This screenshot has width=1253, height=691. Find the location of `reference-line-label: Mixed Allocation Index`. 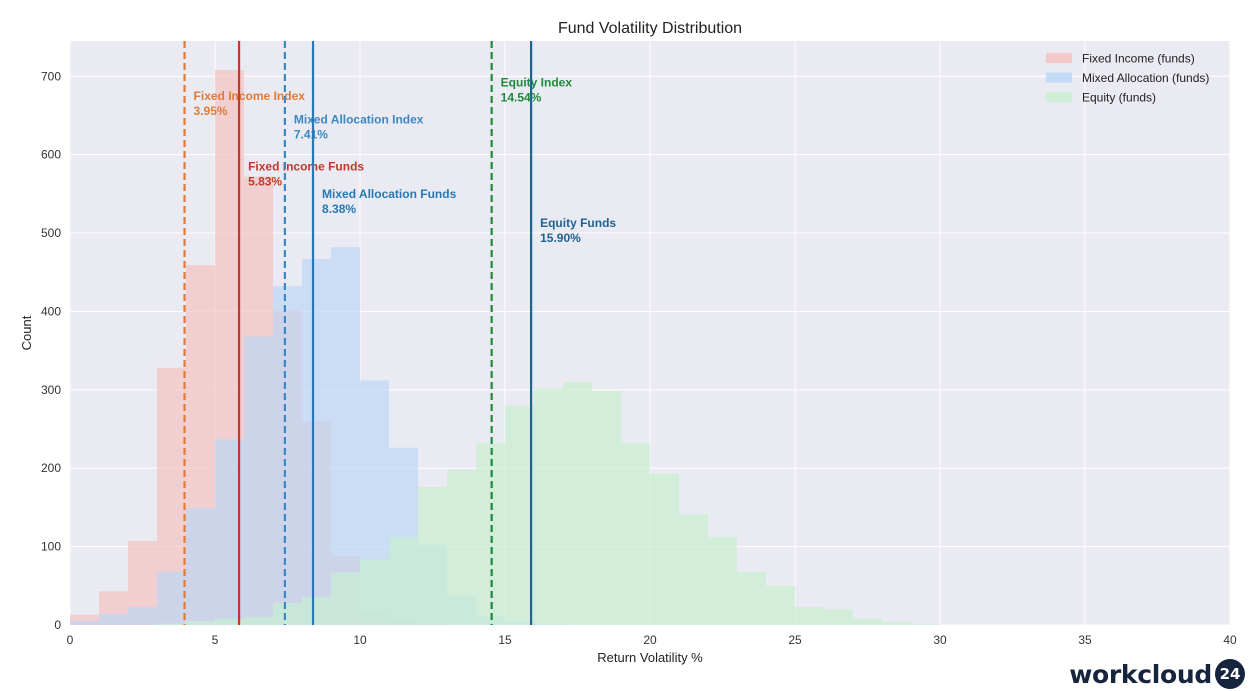

reference-line-label: Mixed Allocation Index is located at coordinates (359, 119).